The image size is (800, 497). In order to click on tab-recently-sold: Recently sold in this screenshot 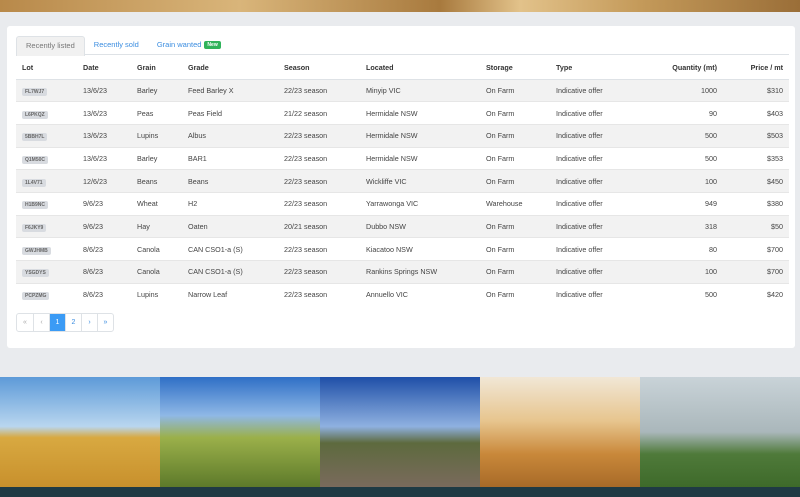, I will do `click(116, 44)`.